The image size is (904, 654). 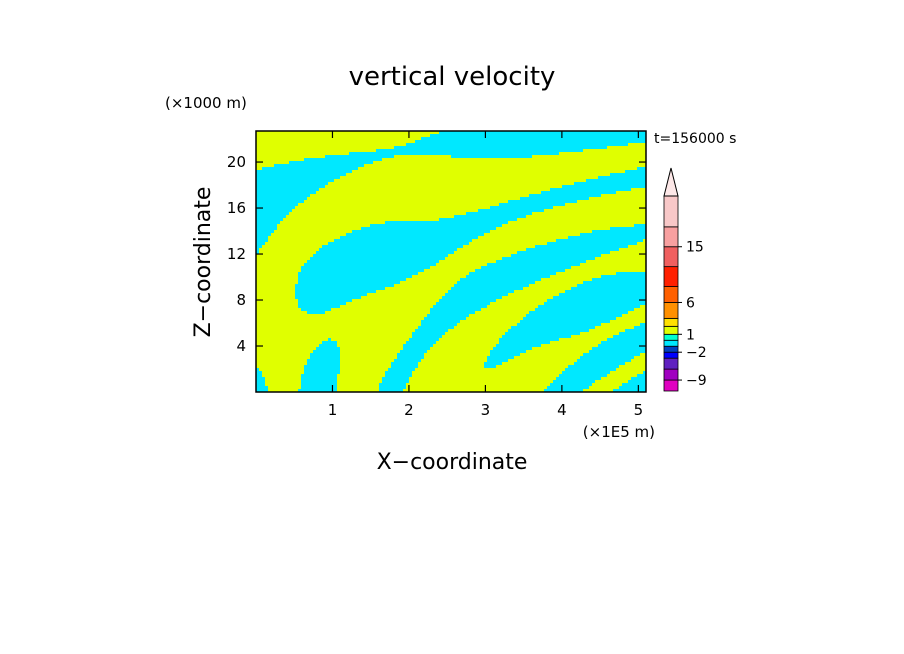 I want to click on colorbar-label: 6, so click(x=690, y=303).